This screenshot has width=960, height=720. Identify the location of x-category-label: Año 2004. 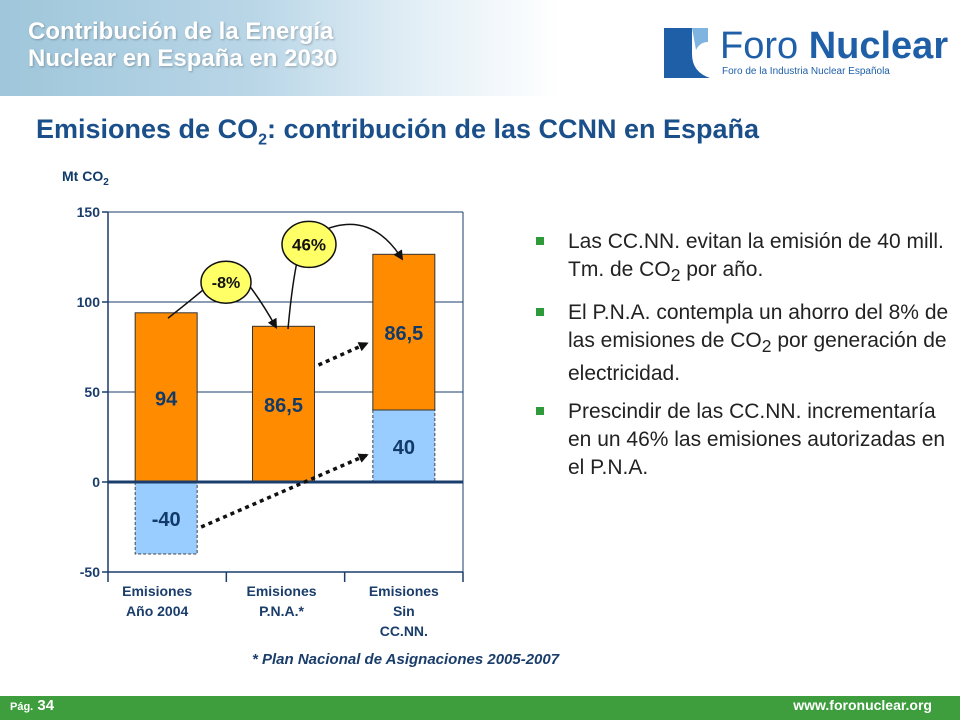
(157, 611).